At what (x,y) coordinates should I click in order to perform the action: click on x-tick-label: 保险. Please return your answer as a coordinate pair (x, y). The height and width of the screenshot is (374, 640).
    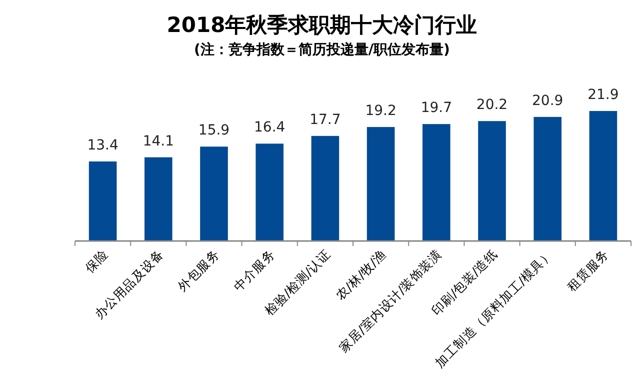
    Looking at the image, I should click on (96, 261).